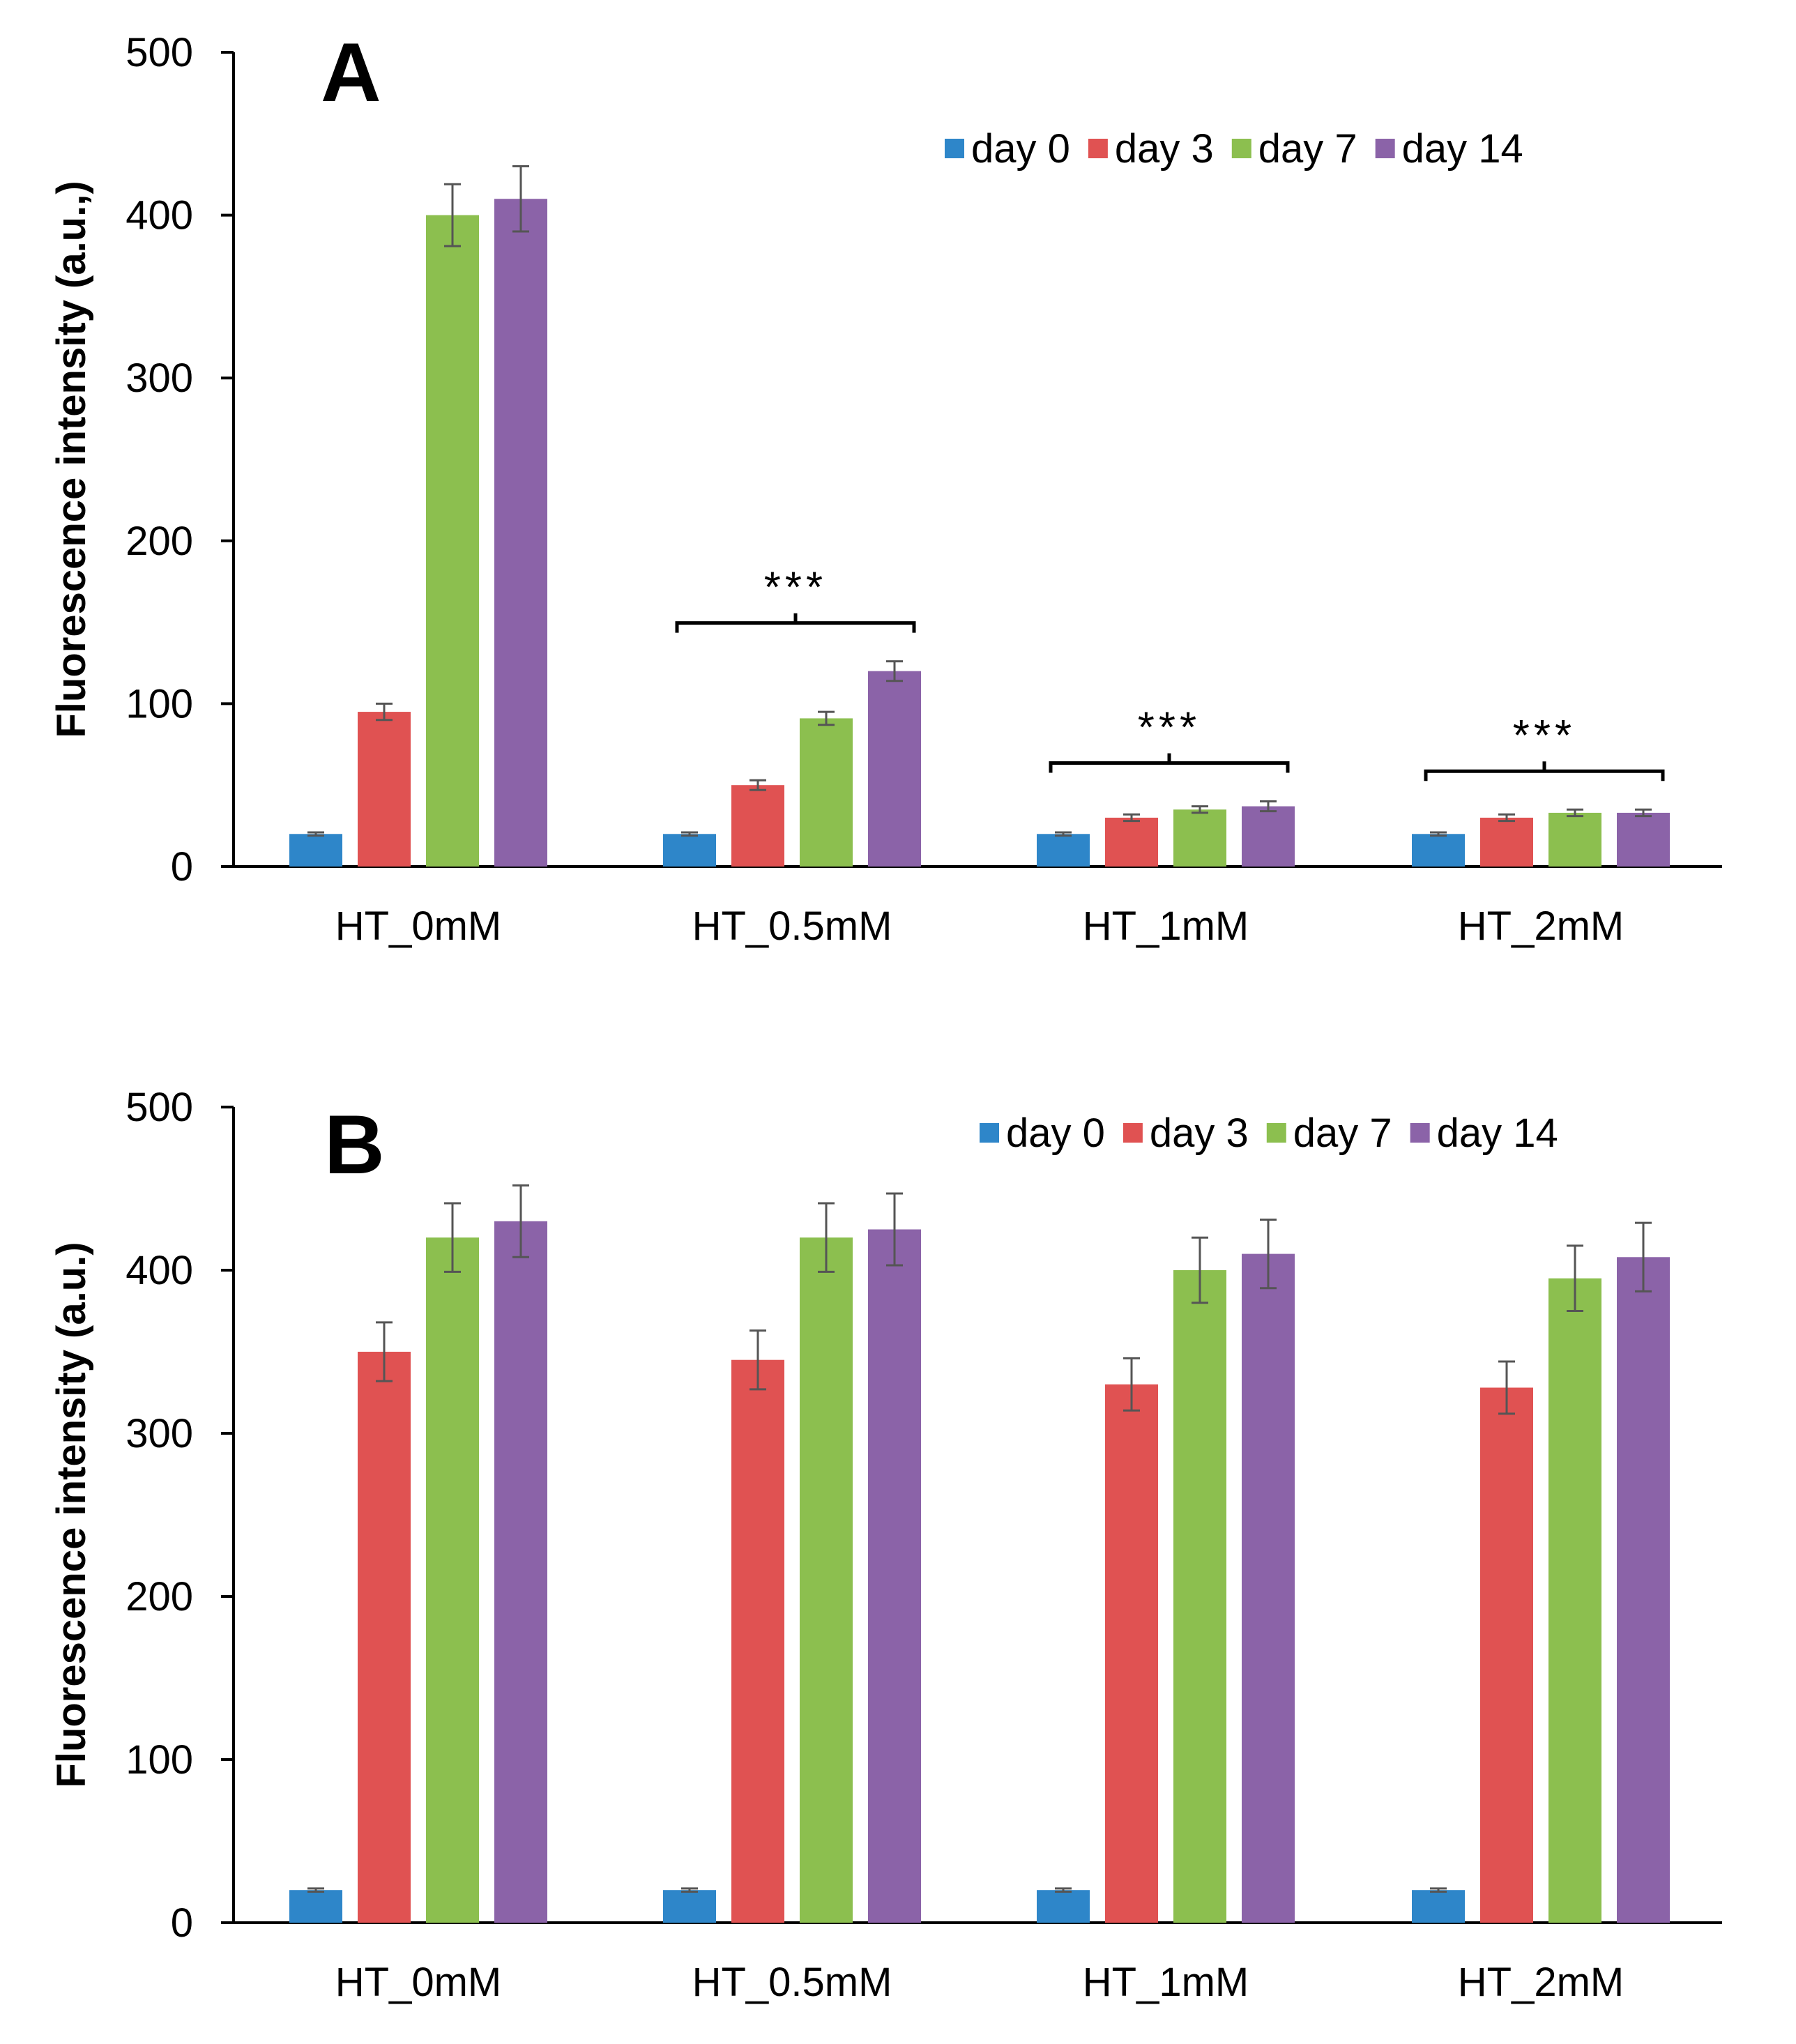 The width and height of the screenshot is (1796, 2044). Describe the element at coordinates (71, 460) in the screenshot. I see `y-axis-title: Fluorescence intensity (a.u.,)` at that location.